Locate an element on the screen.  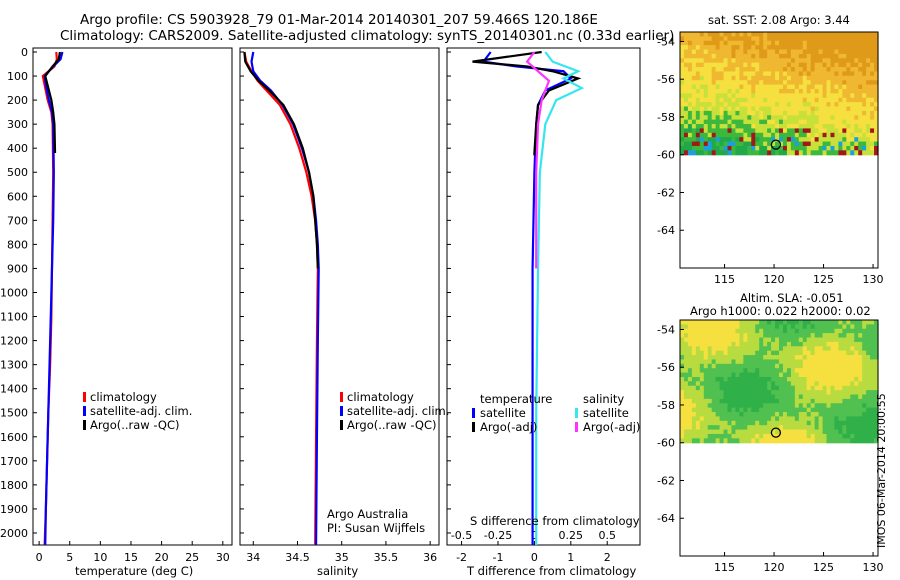
series-line is located at coordinates (560, 298).